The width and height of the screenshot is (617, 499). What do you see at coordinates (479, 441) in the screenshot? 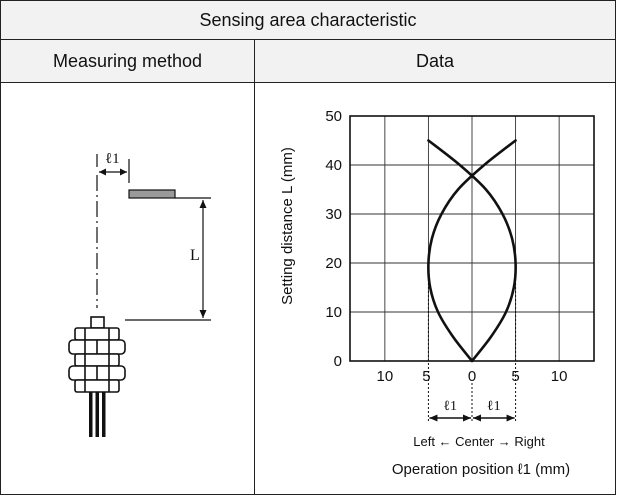
I see `direction-label: Left ← Center → Right` at bounding box center [479, 441].